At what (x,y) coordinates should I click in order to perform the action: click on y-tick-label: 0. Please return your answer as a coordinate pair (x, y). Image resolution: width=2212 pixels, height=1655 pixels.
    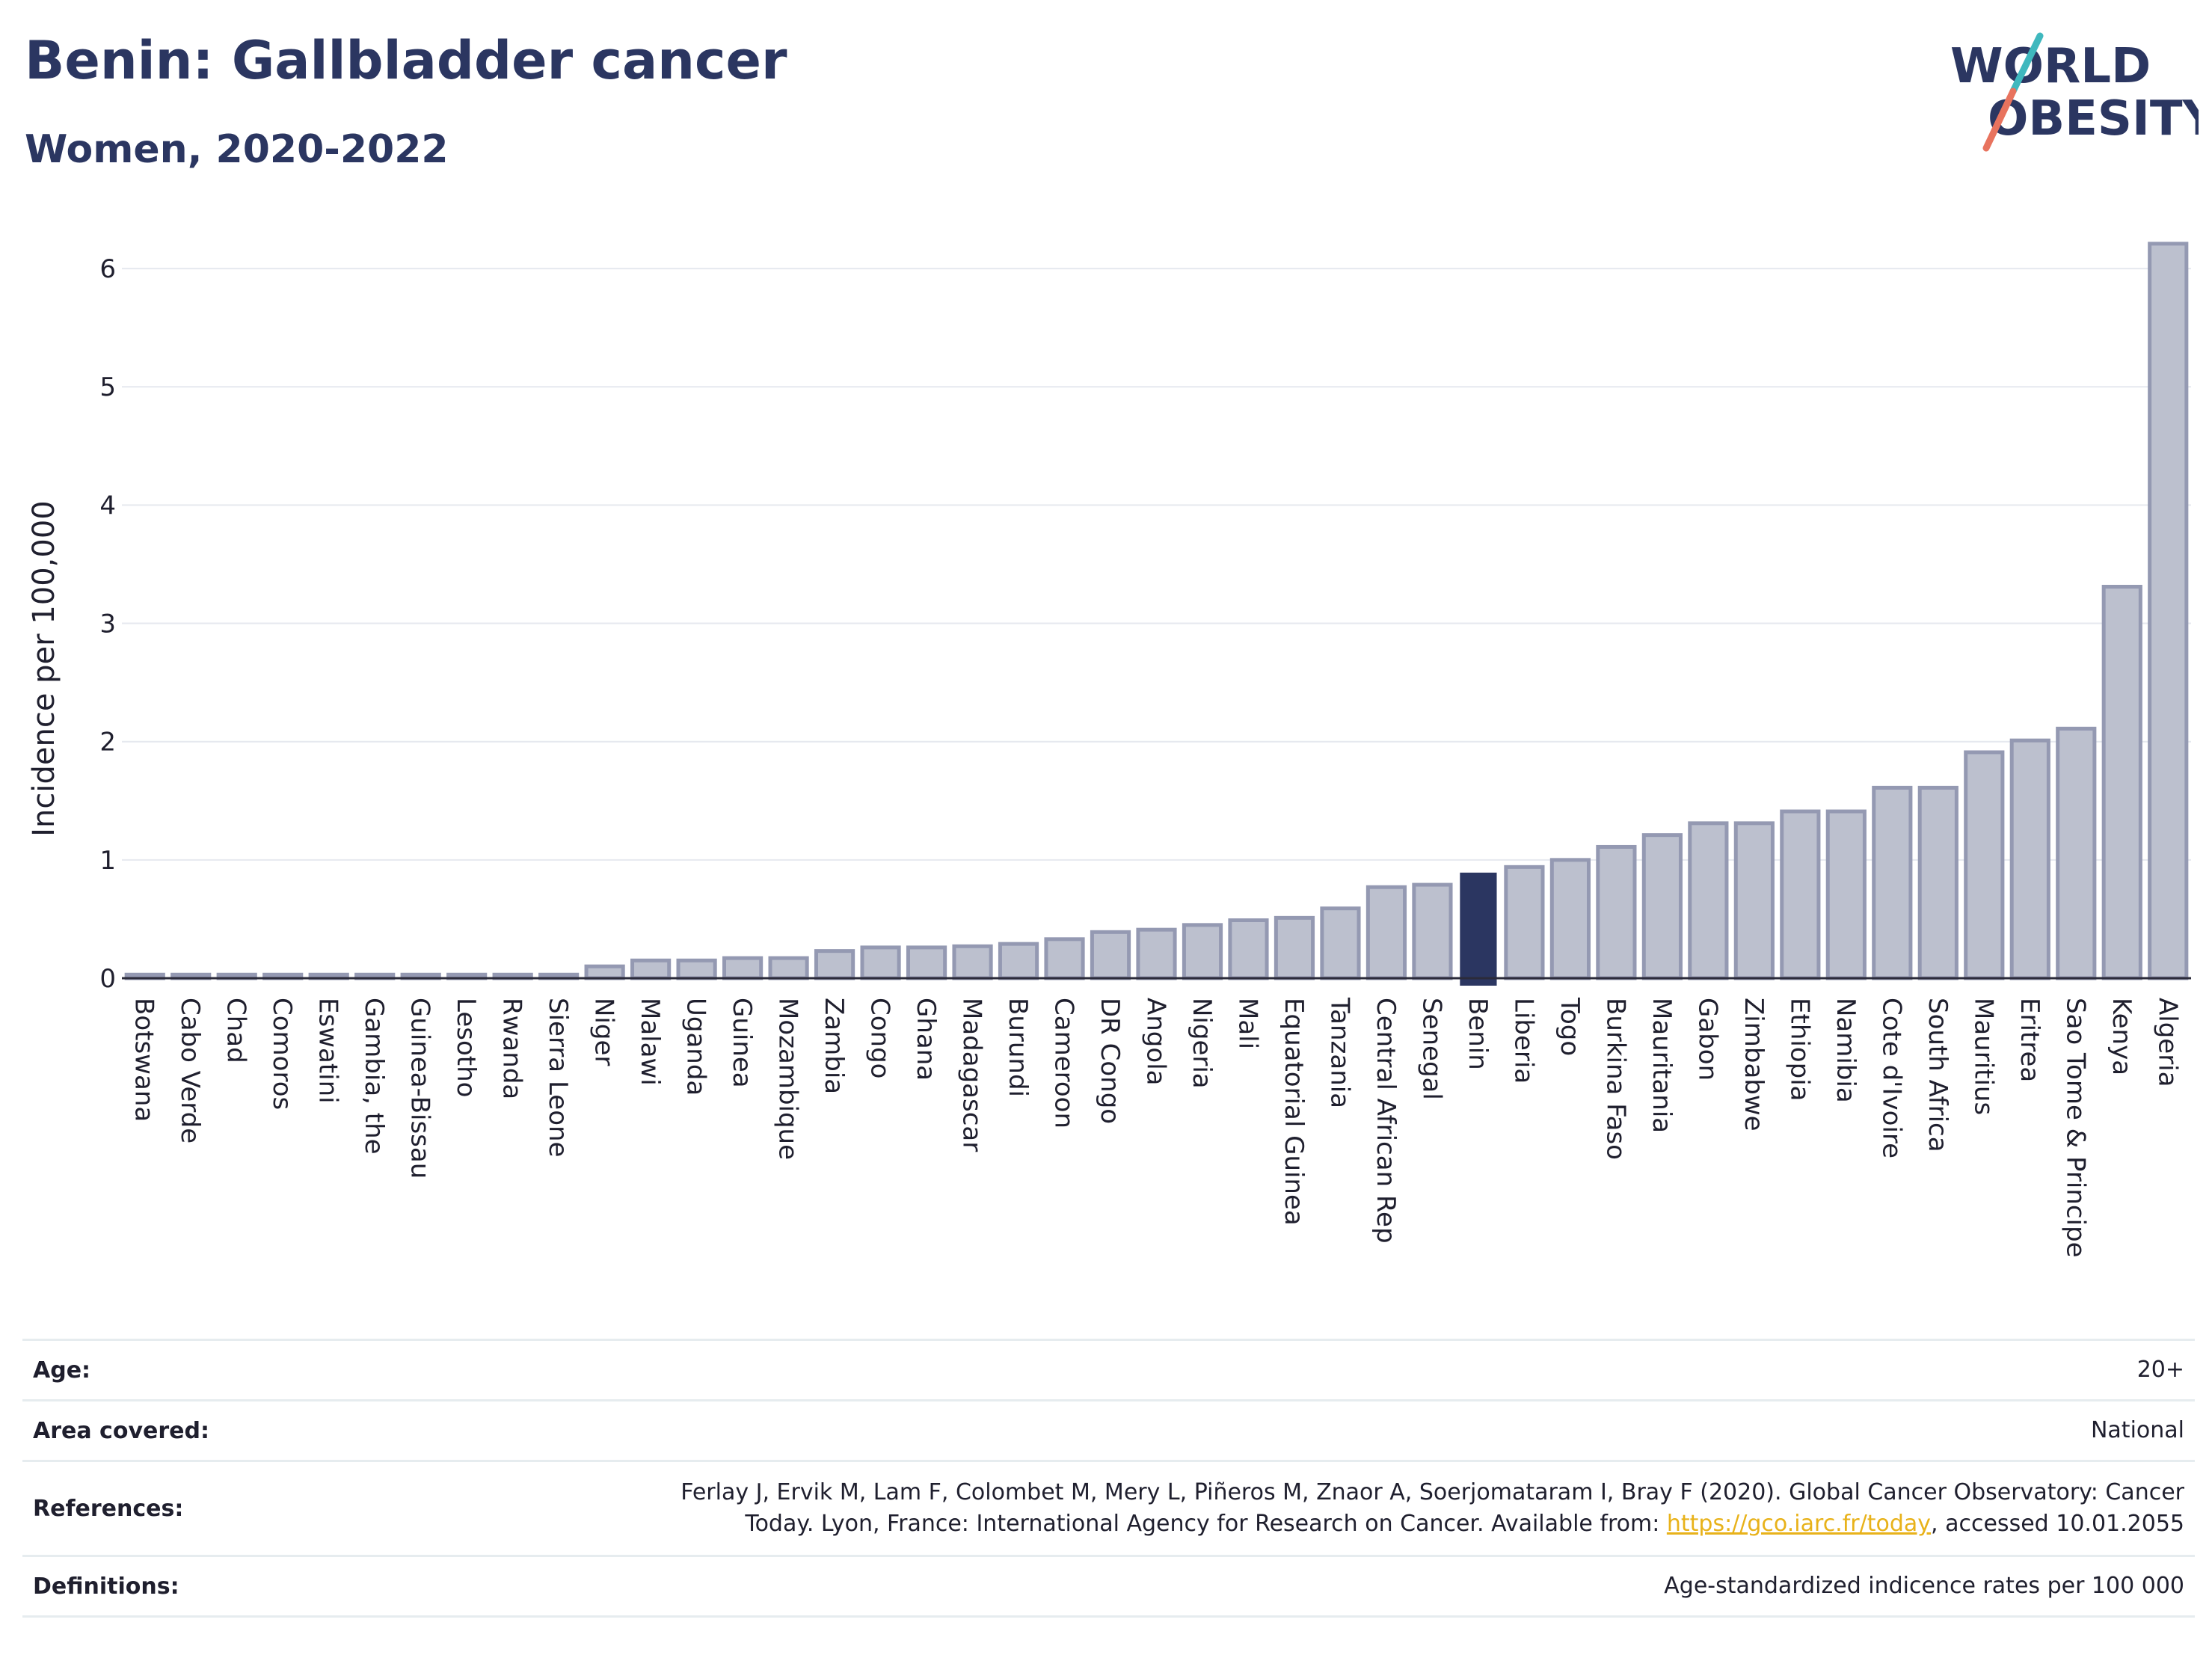
    Looking at the image, I should click on (107, 979).